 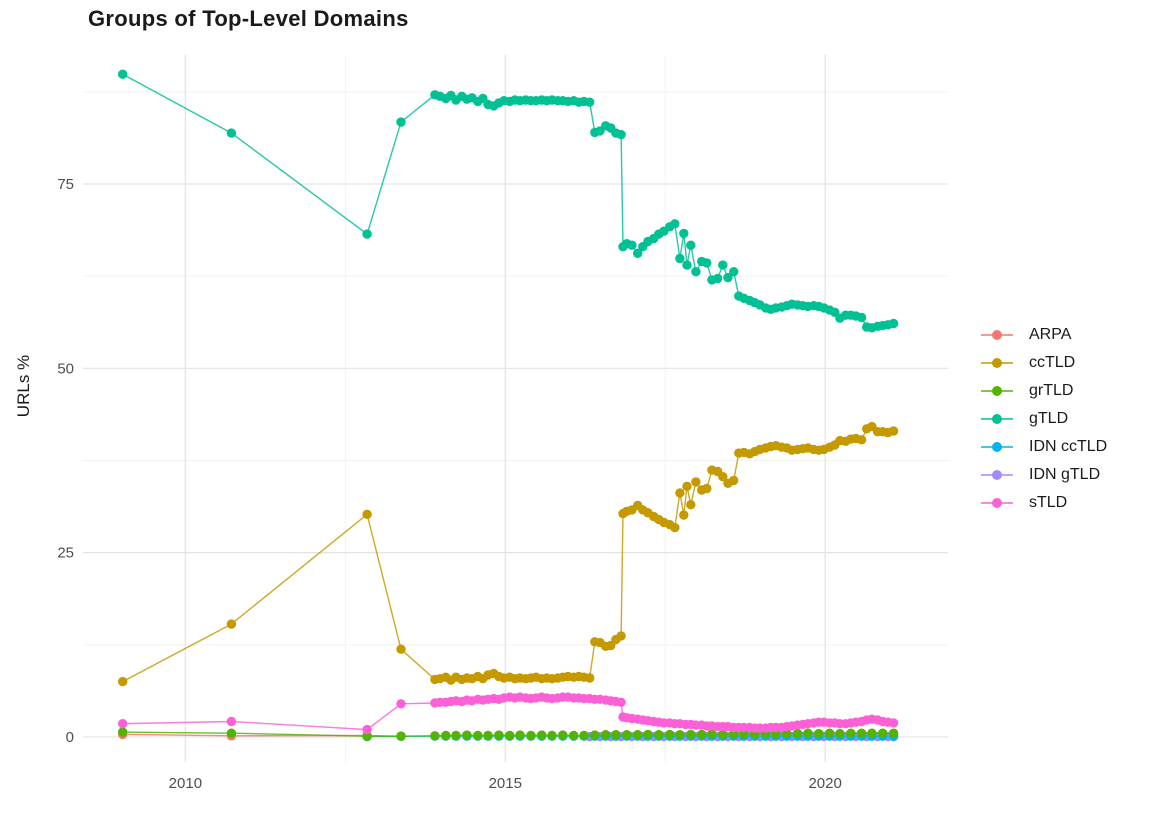 What do you see at coordinates (1050, 334) in the screenshot?
I see `legend-label: ARPA` at bounding box center [1050, 334].